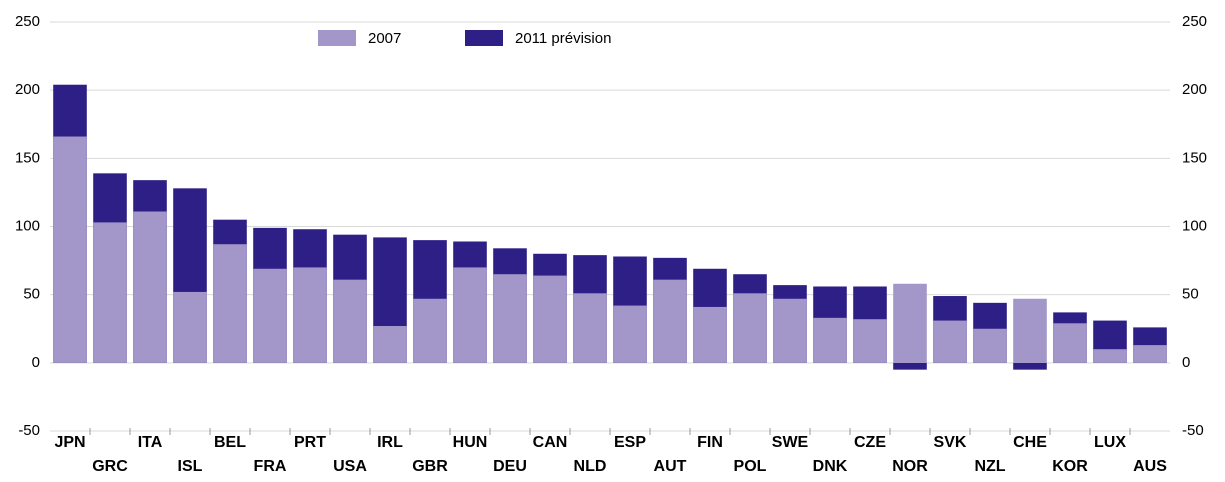 This screenshot has height=482, width=1225. Describe the element at coordinates (989, 466) in the screenshot. I see `x-tick-label: NZL` at that location.